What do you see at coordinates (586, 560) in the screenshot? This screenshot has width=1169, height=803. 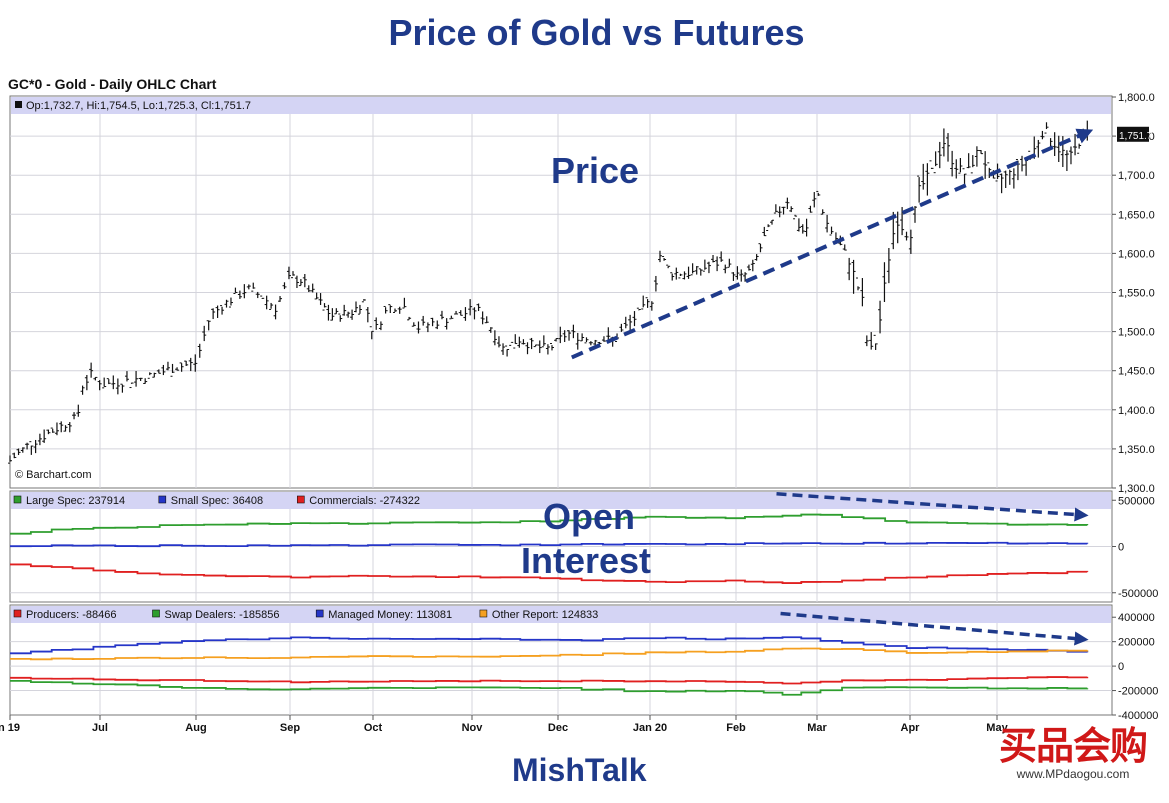 I see `interest-annotation: Interest` at bounding box center [586, 560].